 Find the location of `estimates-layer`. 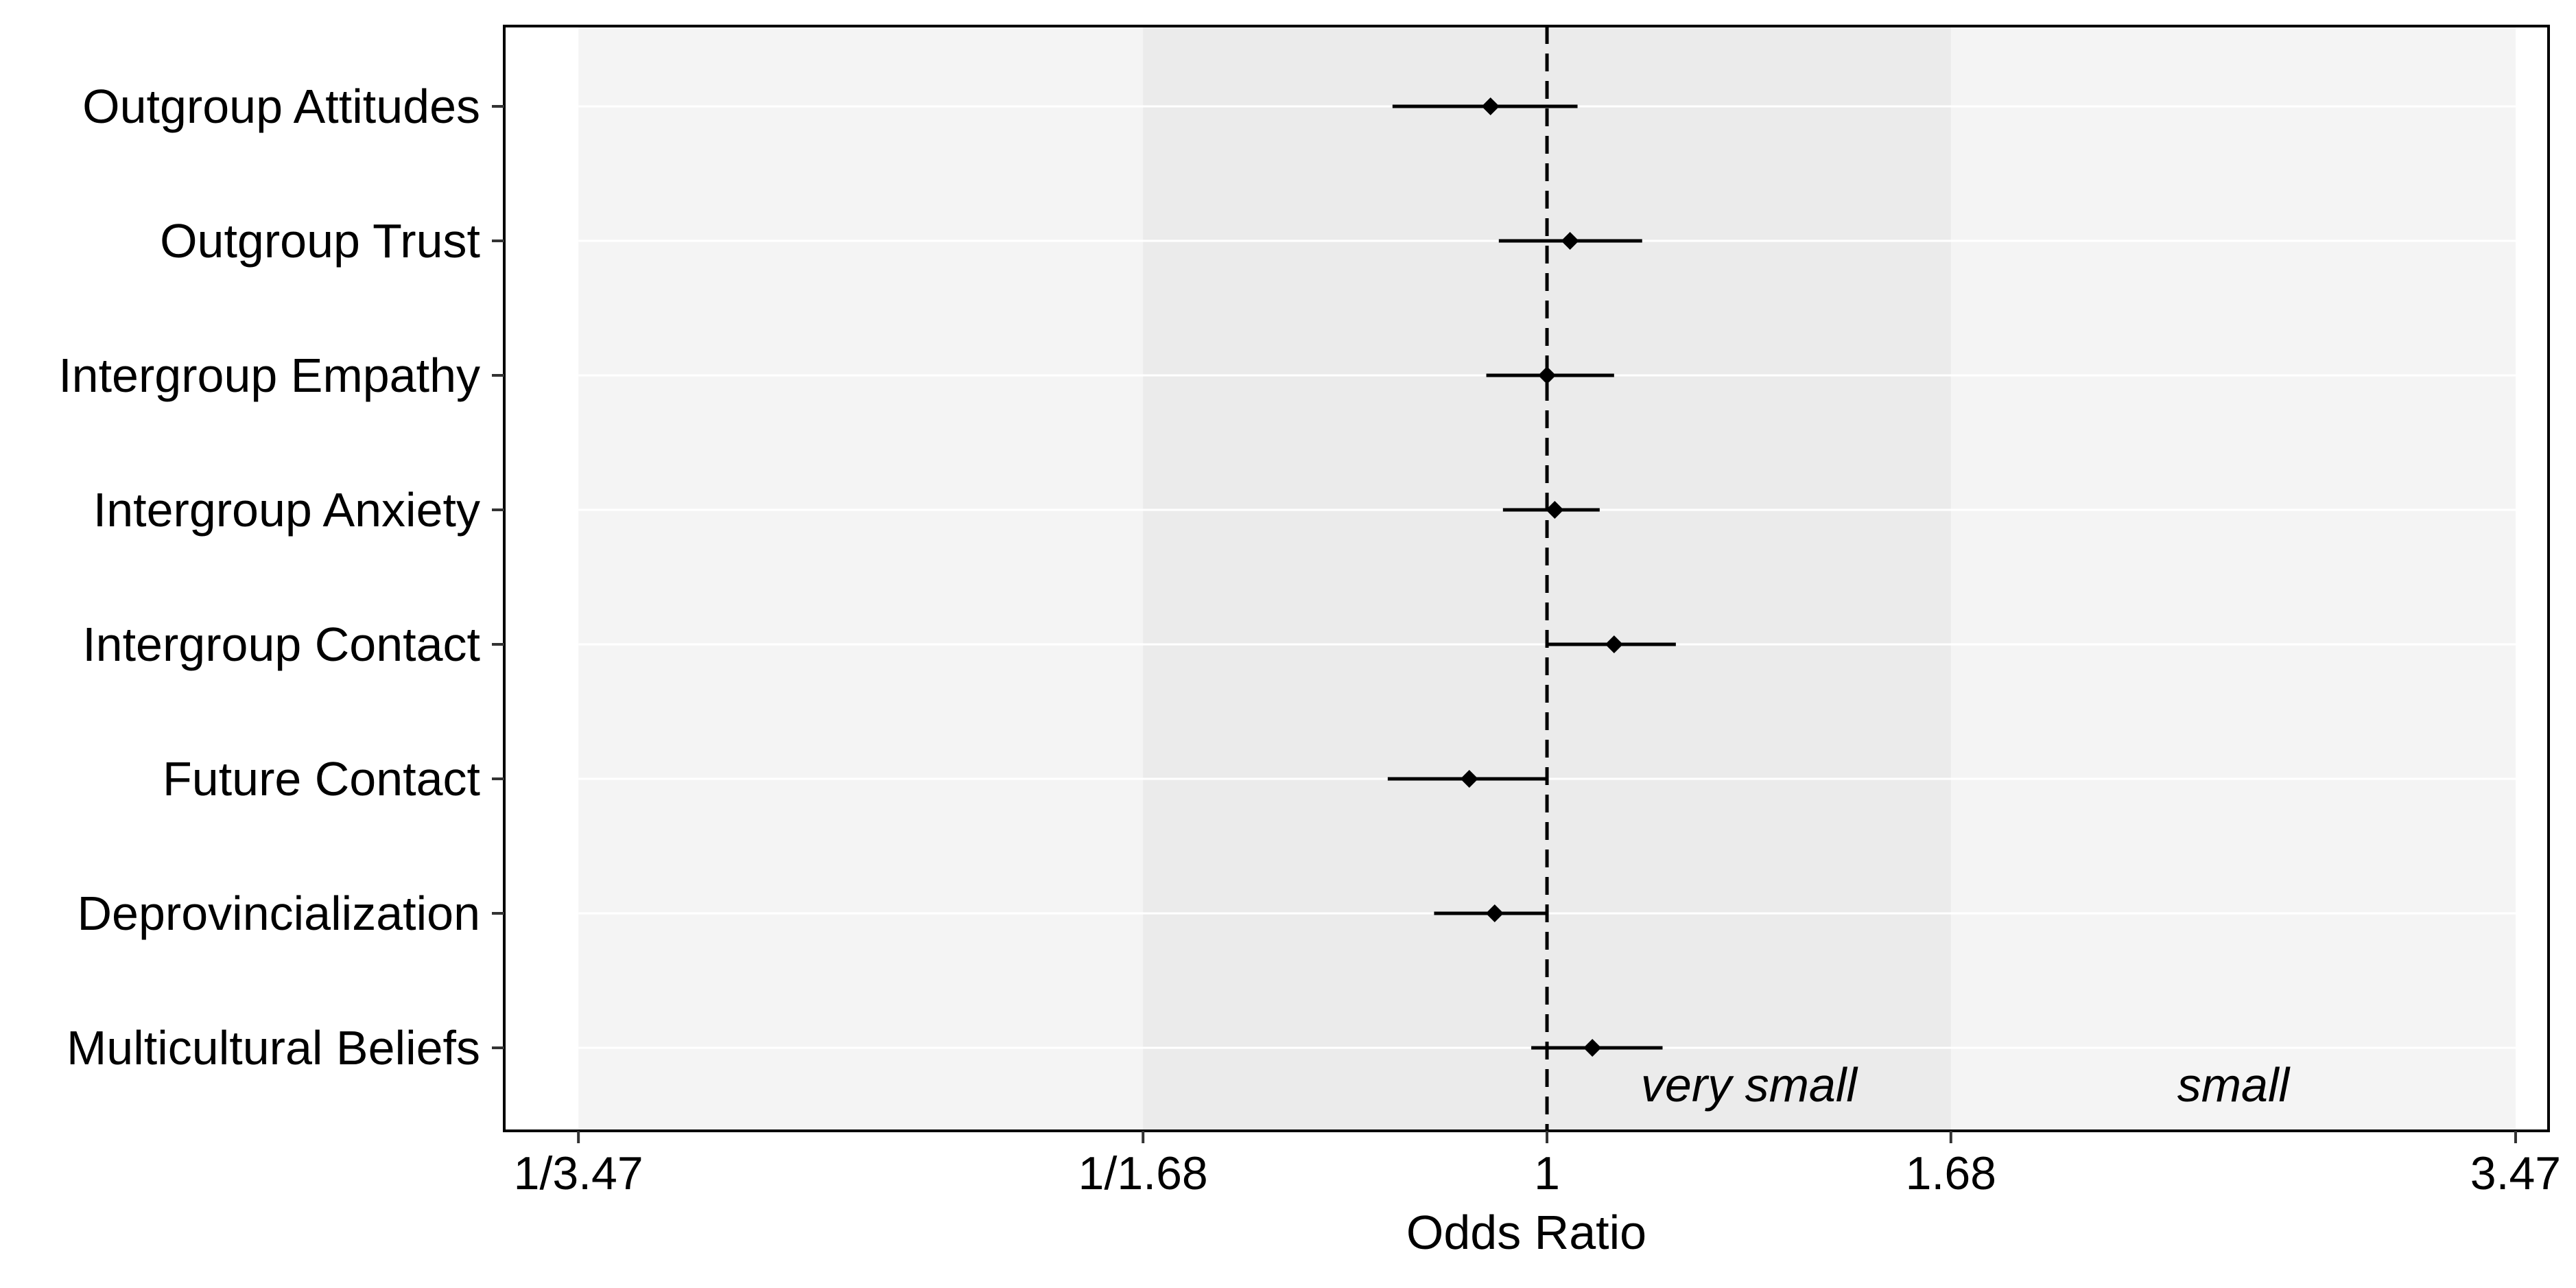

estimates-layer is located at coordinates (1531, 577).